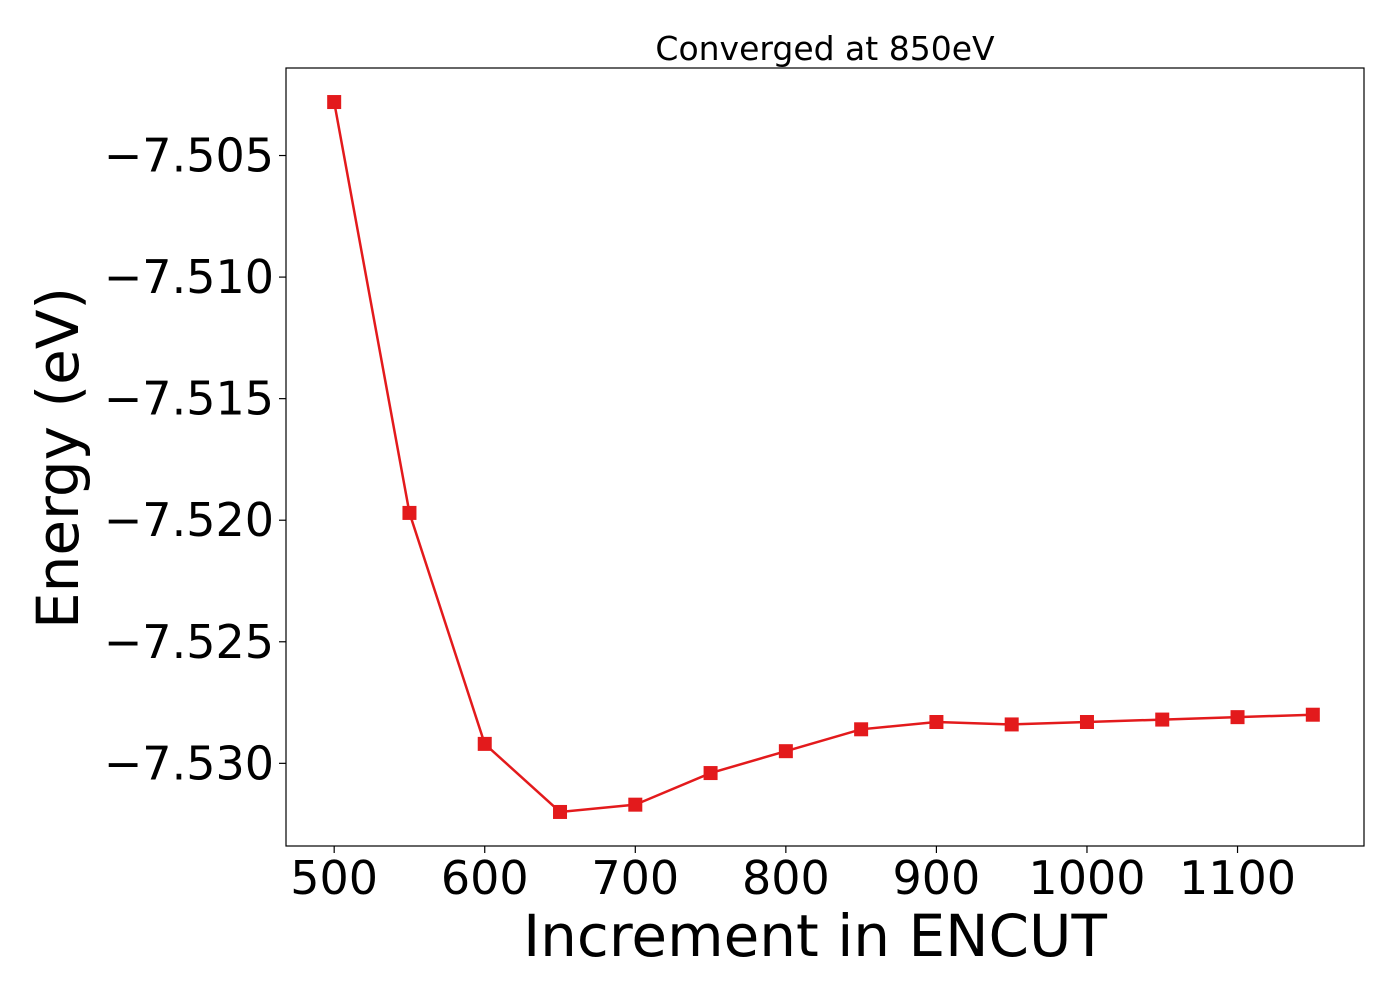  Describe the element at coordinates (825, 48) in the screenshot. I see `chart-title: Converged at 850eV` at that location.